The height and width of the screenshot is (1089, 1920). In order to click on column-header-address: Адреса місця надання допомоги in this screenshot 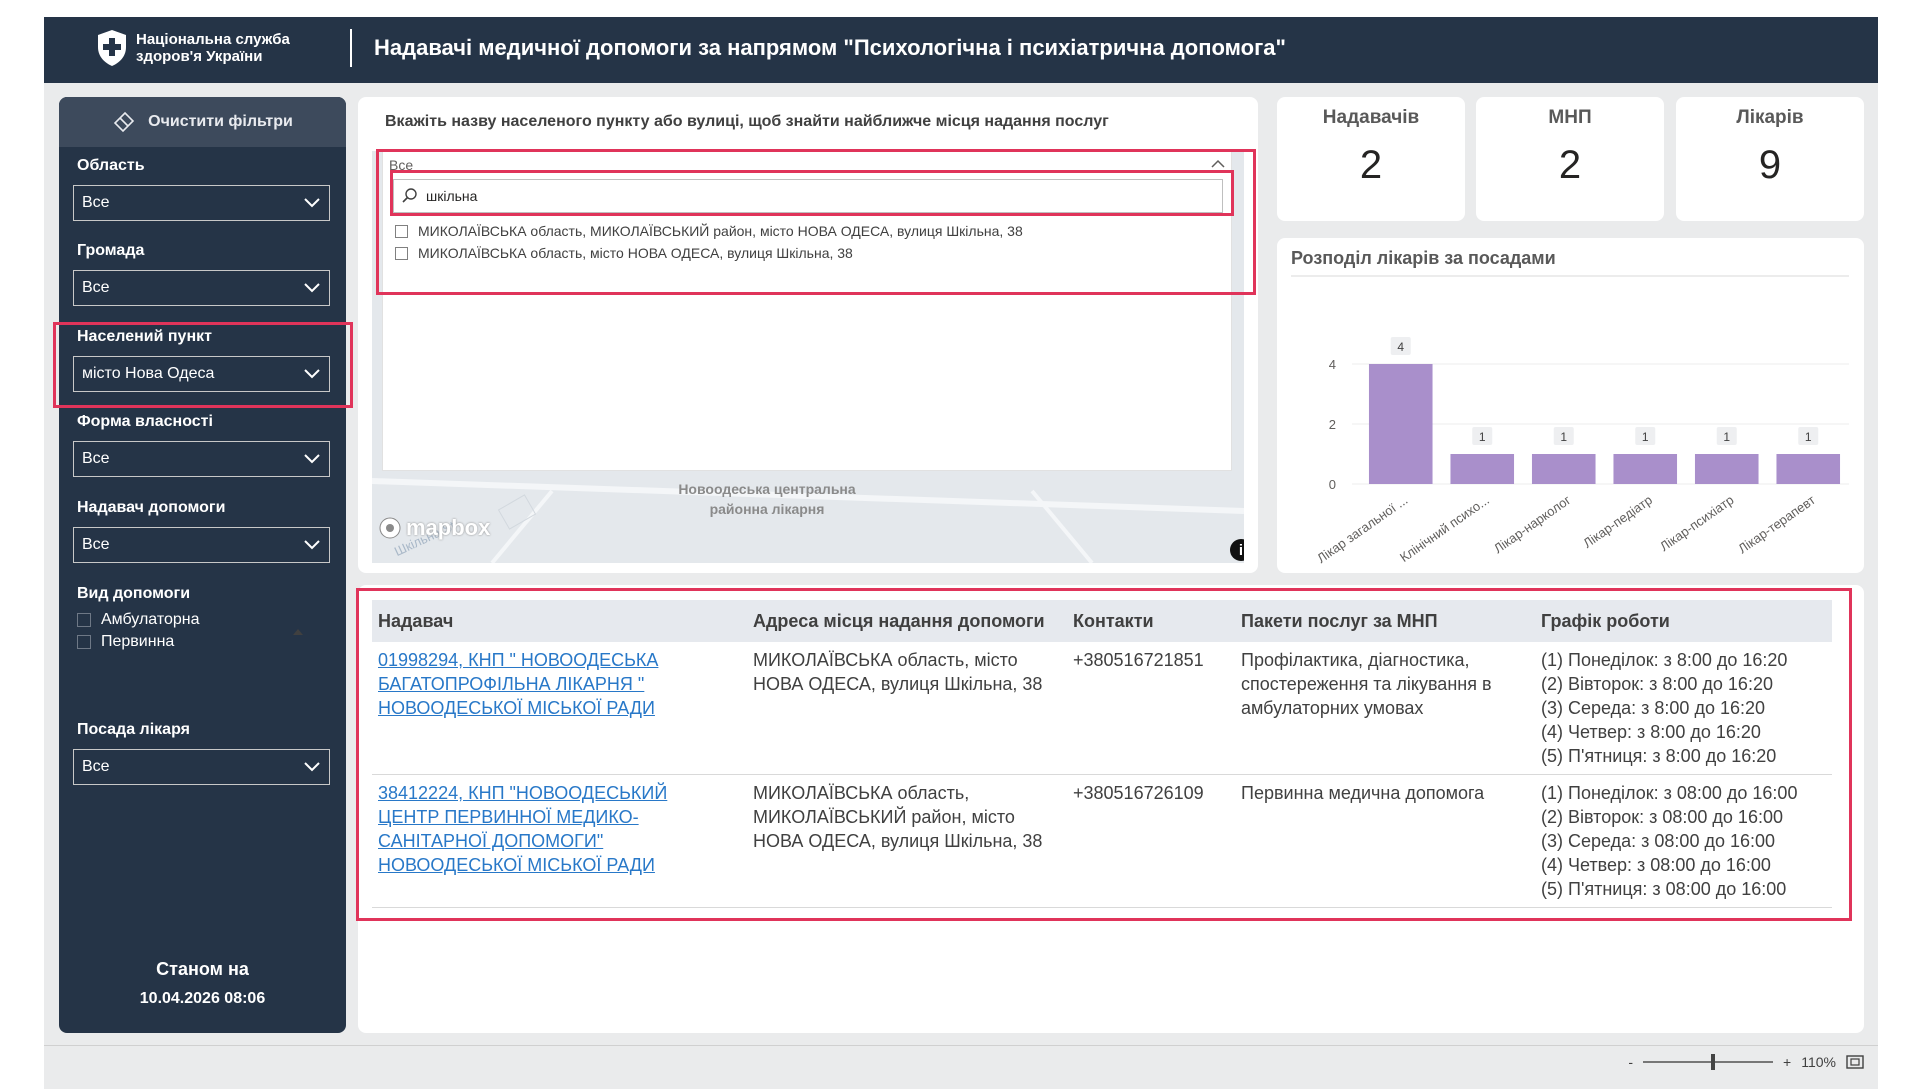, I will do `click(907, 621)`.